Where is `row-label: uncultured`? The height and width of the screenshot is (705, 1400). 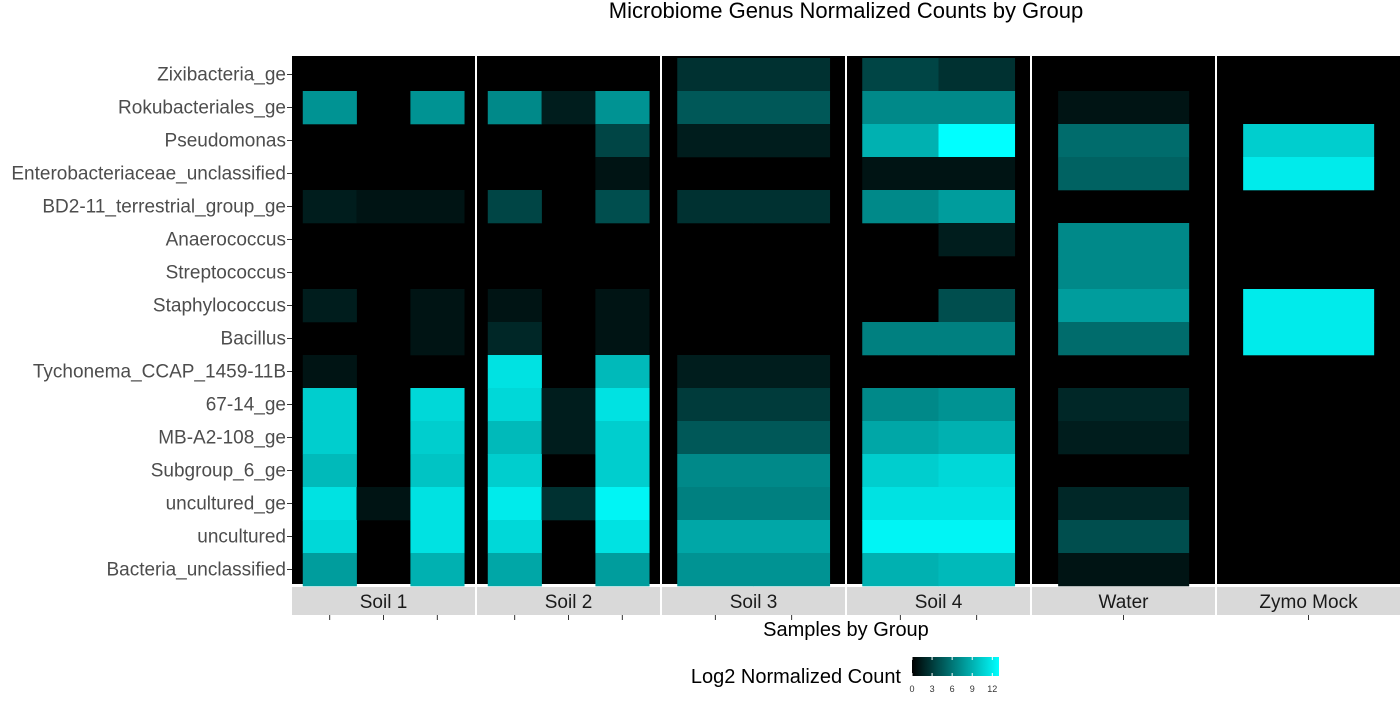 row-label: uncultured is located at coordinates (241, 537).